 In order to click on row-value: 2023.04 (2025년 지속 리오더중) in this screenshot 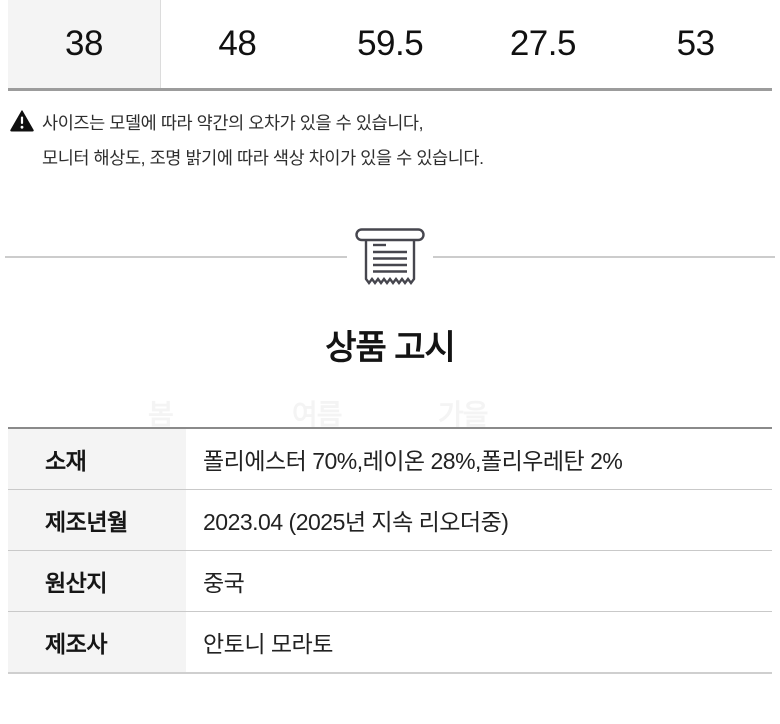, I will do `click(356, 522)`.